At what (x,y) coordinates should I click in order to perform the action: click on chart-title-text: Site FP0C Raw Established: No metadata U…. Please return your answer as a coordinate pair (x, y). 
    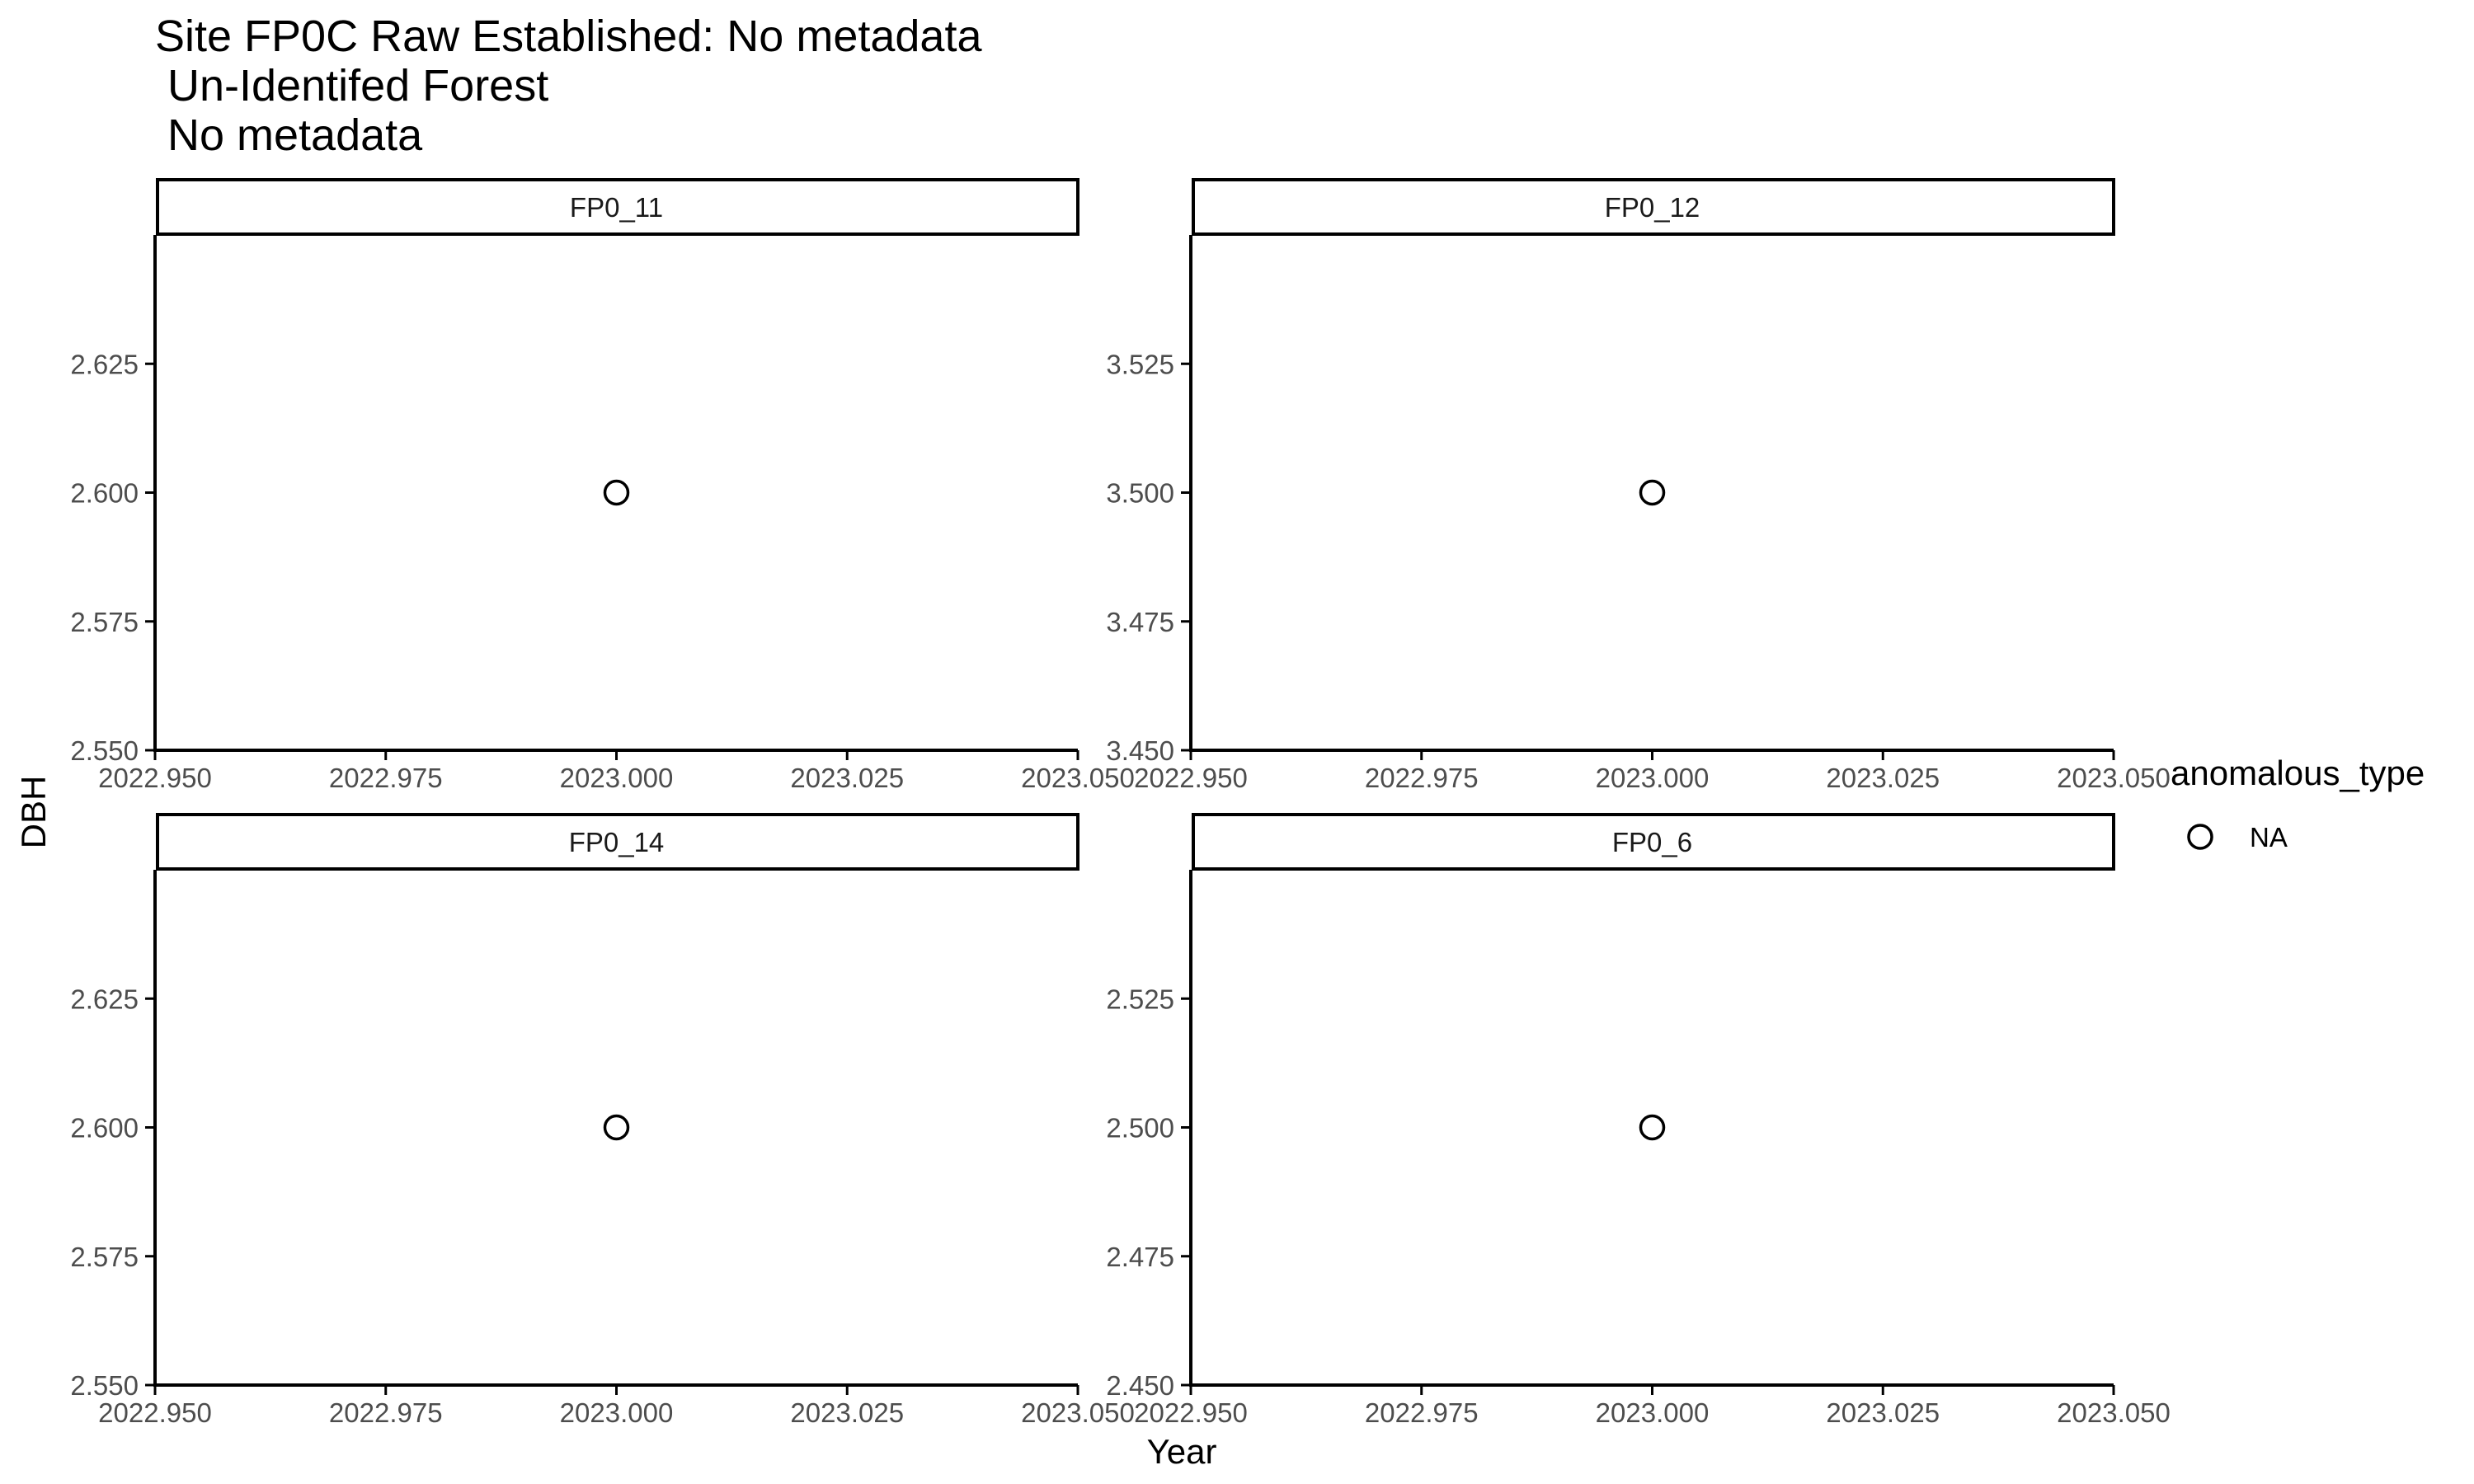
    Looking at the image, I should click on (568, 86).